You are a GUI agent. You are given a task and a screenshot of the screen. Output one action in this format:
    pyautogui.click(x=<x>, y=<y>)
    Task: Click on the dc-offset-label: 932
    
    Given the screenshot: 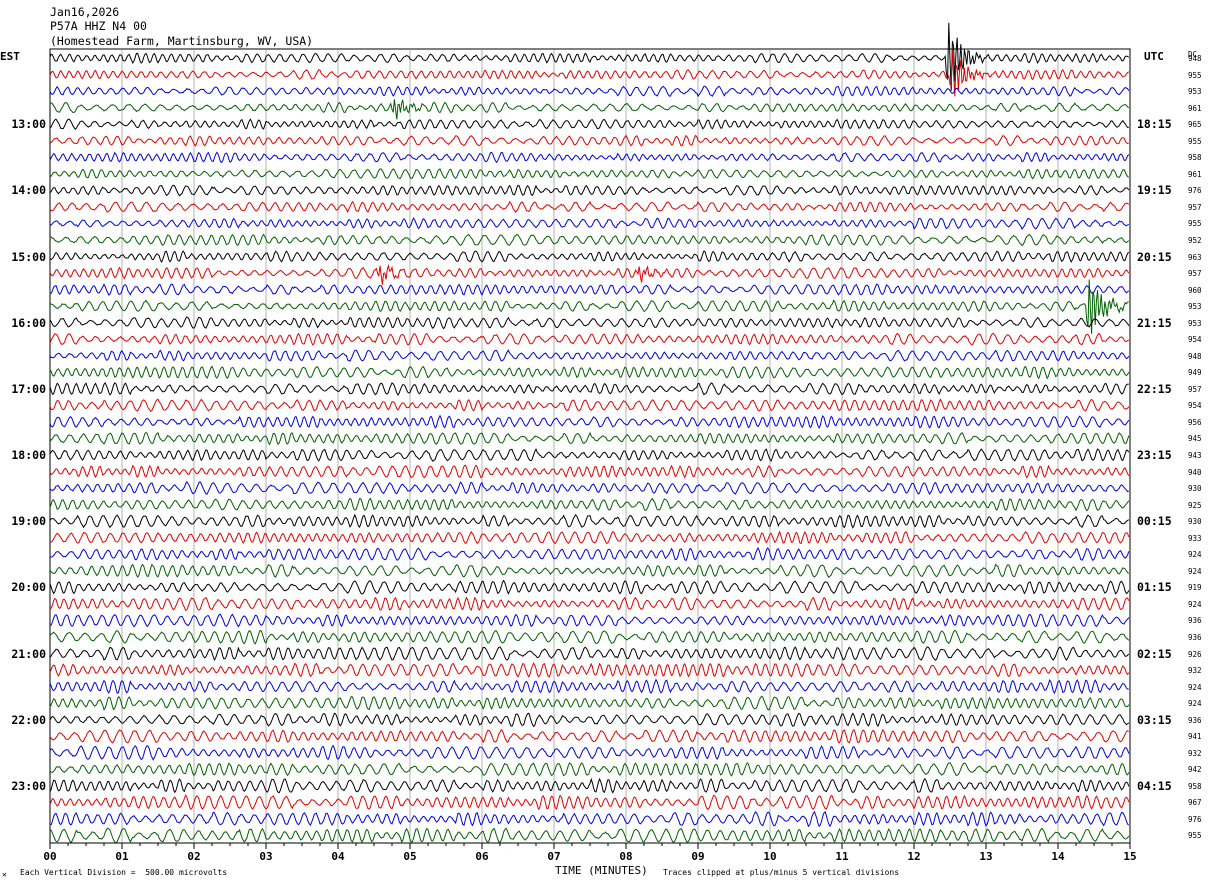 What is the action you would take?
    pyautogui.click(x=1195, y=753)
    